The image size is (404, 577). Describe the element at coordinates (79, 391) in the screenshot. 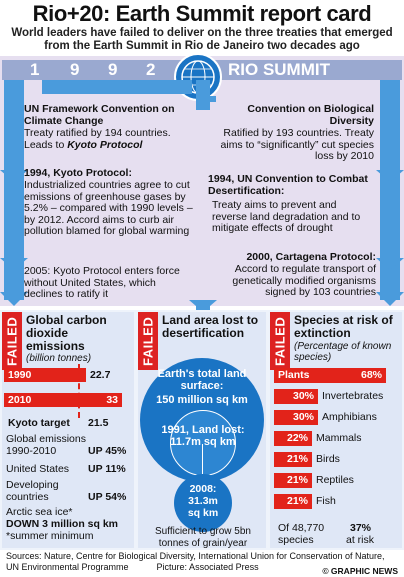

I see `kyoto-target-line` at that location.